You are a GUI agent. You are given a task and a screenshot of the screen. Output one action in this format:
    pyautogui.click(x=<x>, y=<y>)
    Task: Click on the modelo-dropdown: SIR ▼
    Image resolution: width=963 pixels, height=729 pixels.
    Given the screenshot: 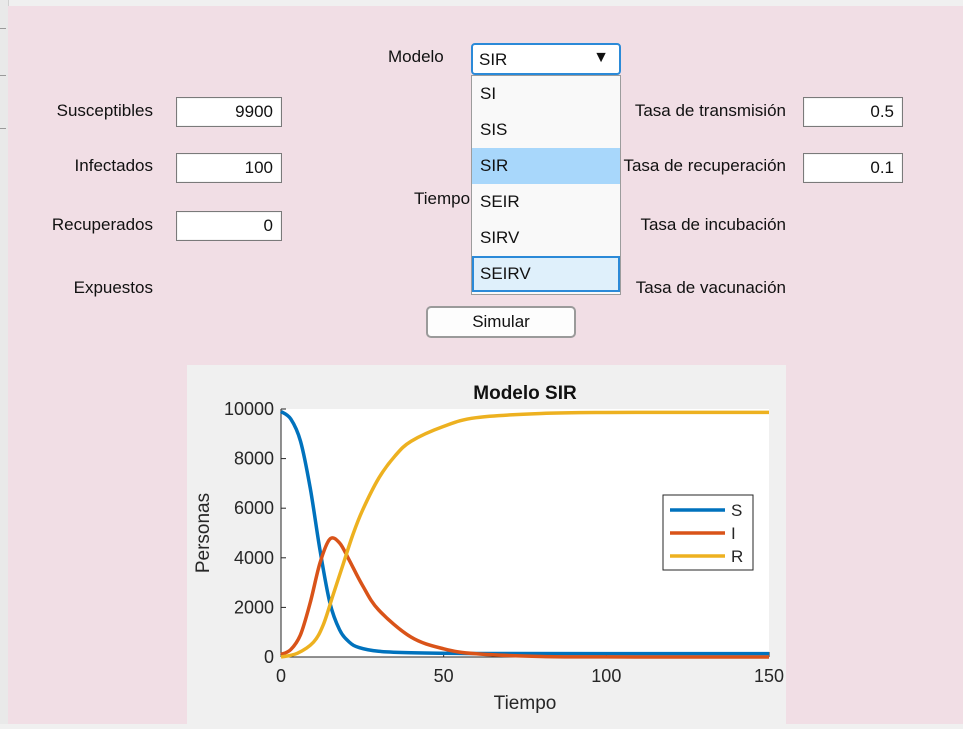 What is the action you would take?
    pyautogui.click(x=546, y=59)
    